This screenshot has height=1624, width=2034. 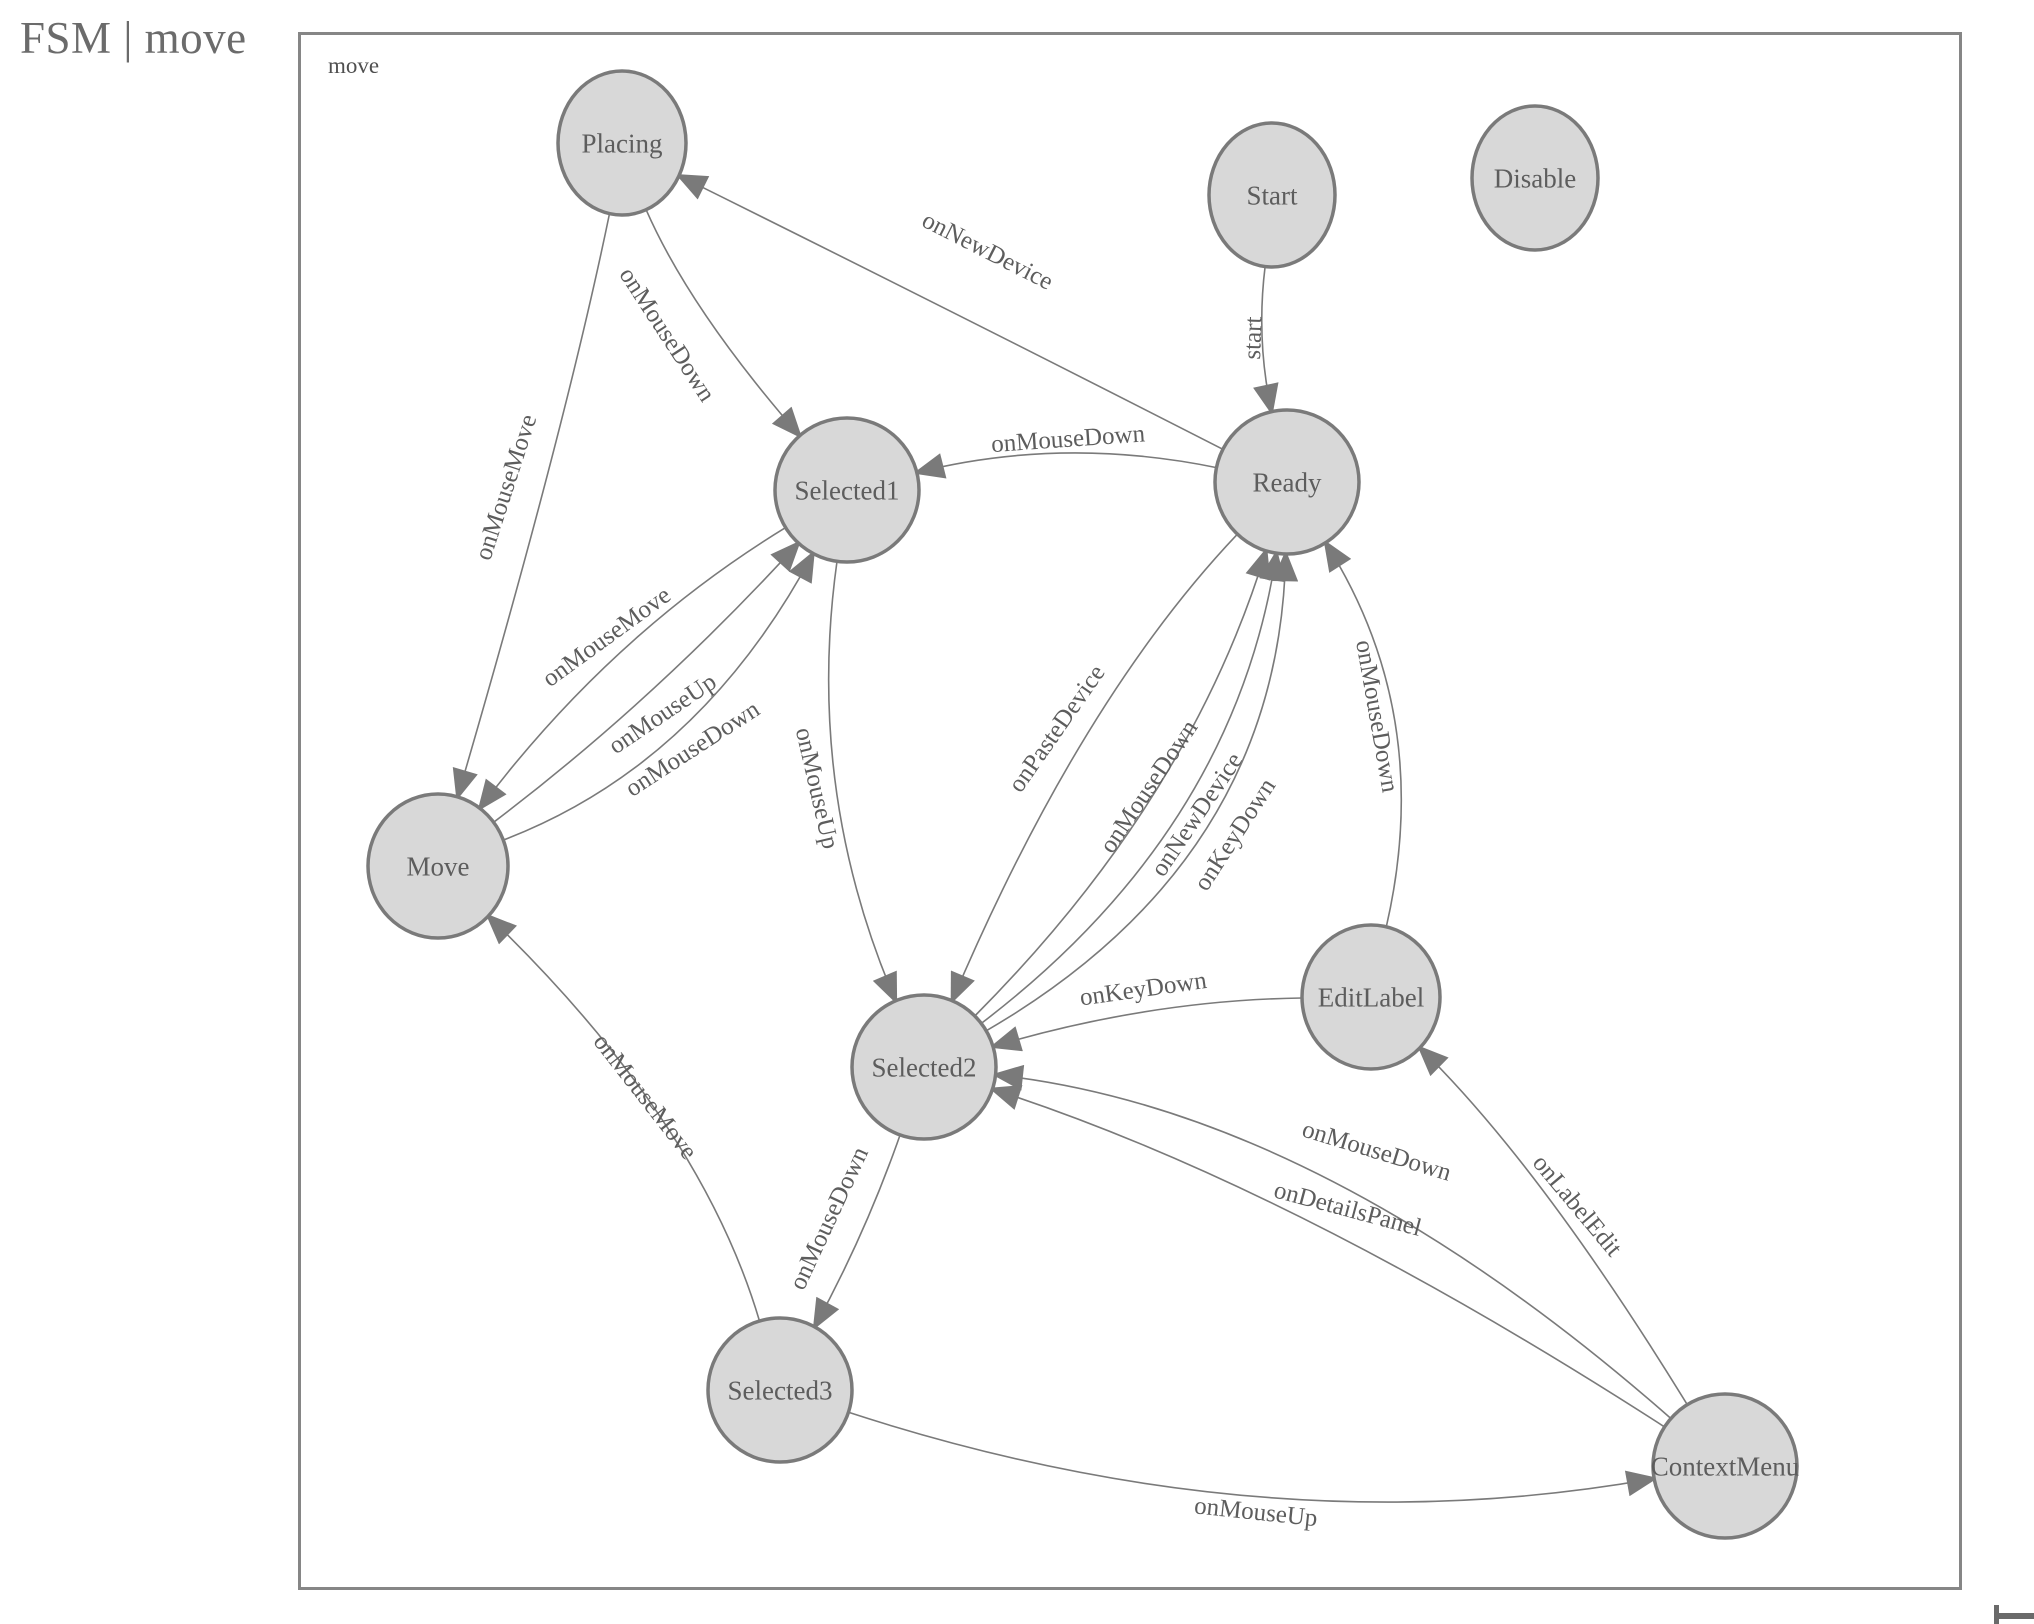 What do you see at coordinates (988, 251) in the screenshot?
I see `transition-label: onNewDevice` at bounding box center [988, 251].